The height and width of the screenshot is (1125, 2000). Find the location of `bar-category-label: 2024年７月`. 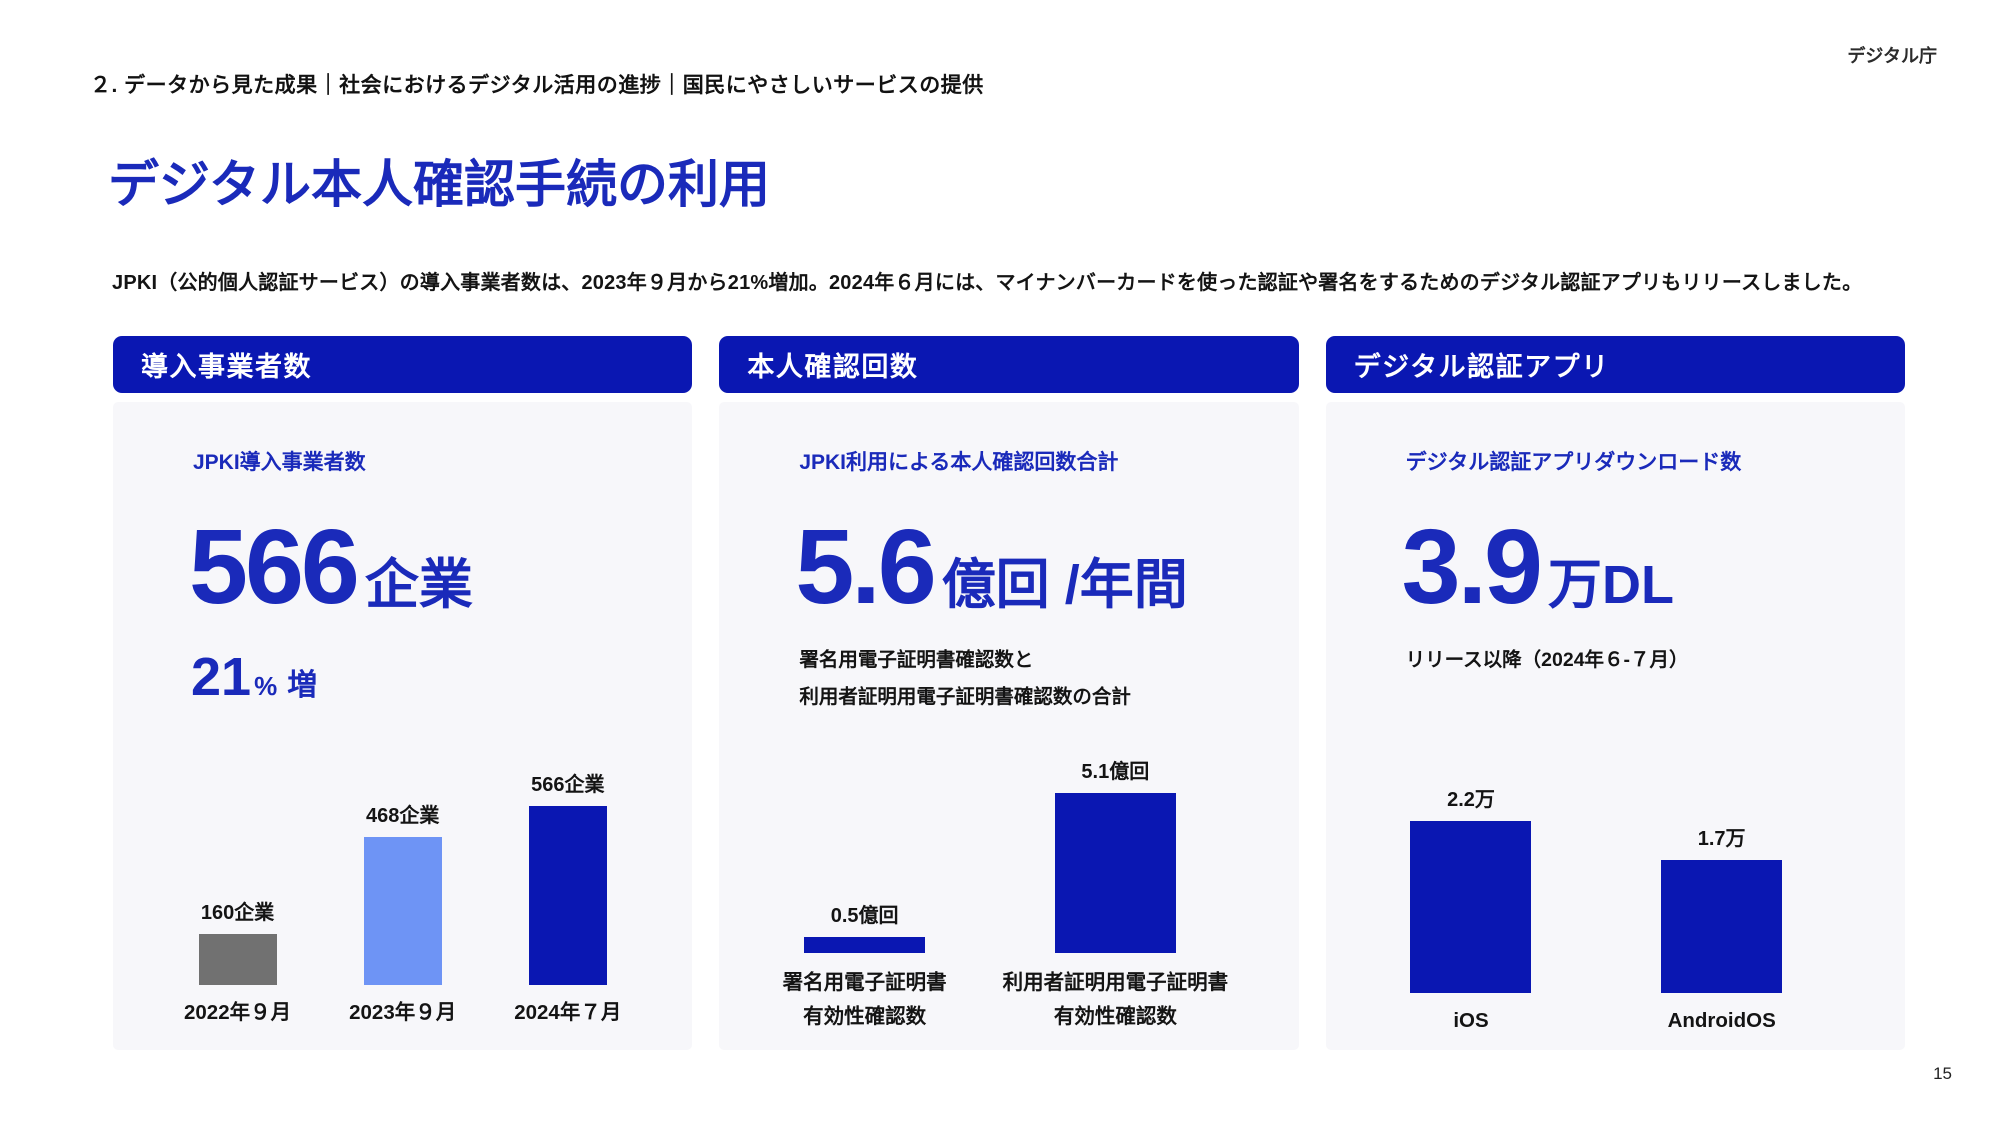

bar-category-label: 2024年７月 is located at coordinates (568, 1012).